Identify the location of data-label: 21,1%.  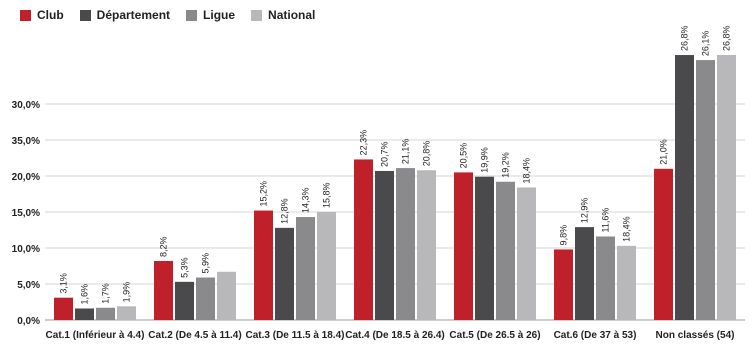
(406, 152).